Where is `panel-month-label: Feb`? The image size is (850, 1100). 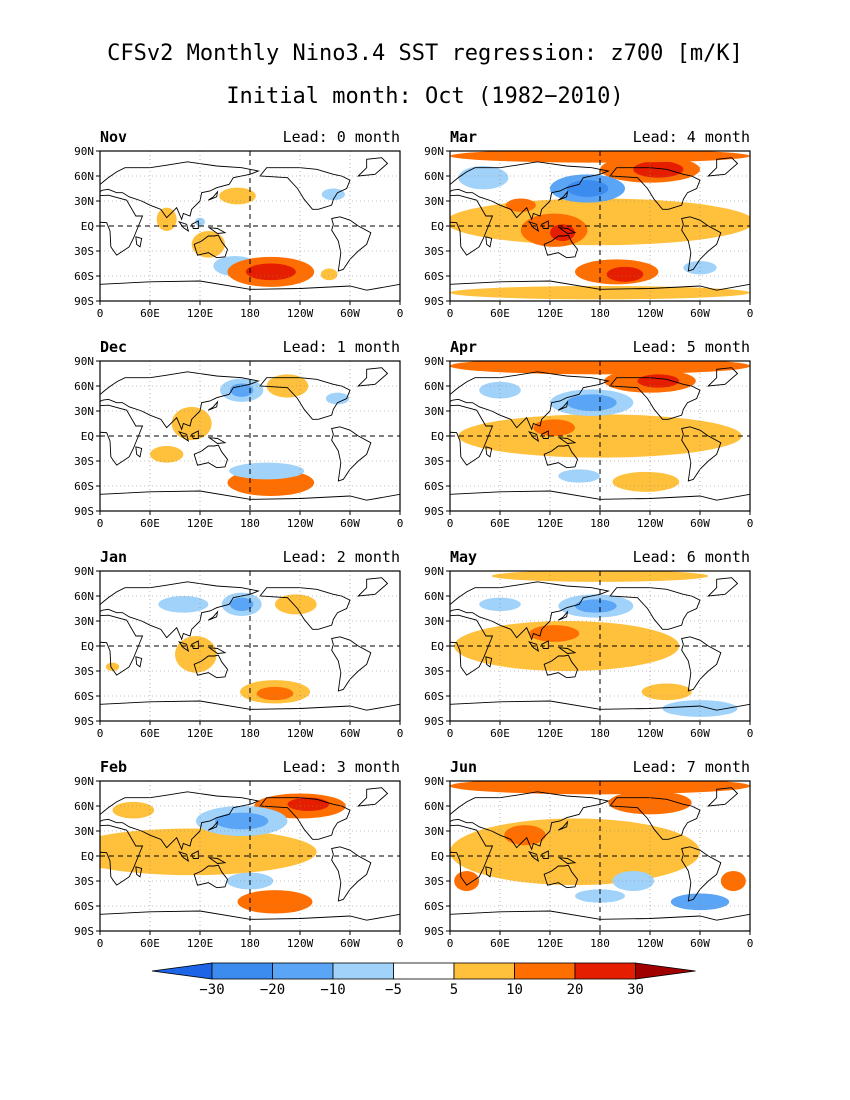 panel-month-label: Feb is located at coordinates (113, 767).